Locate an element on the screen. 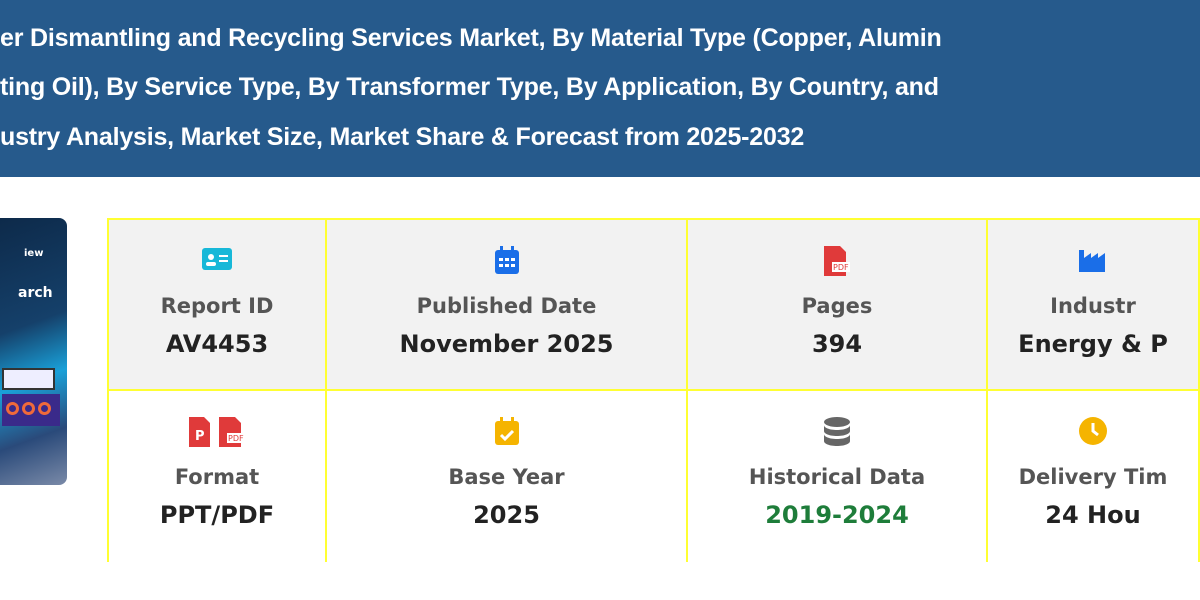 The height and width of the screenshot is (600, 1200). value: November 2025 is located at coordinates (506, 344).